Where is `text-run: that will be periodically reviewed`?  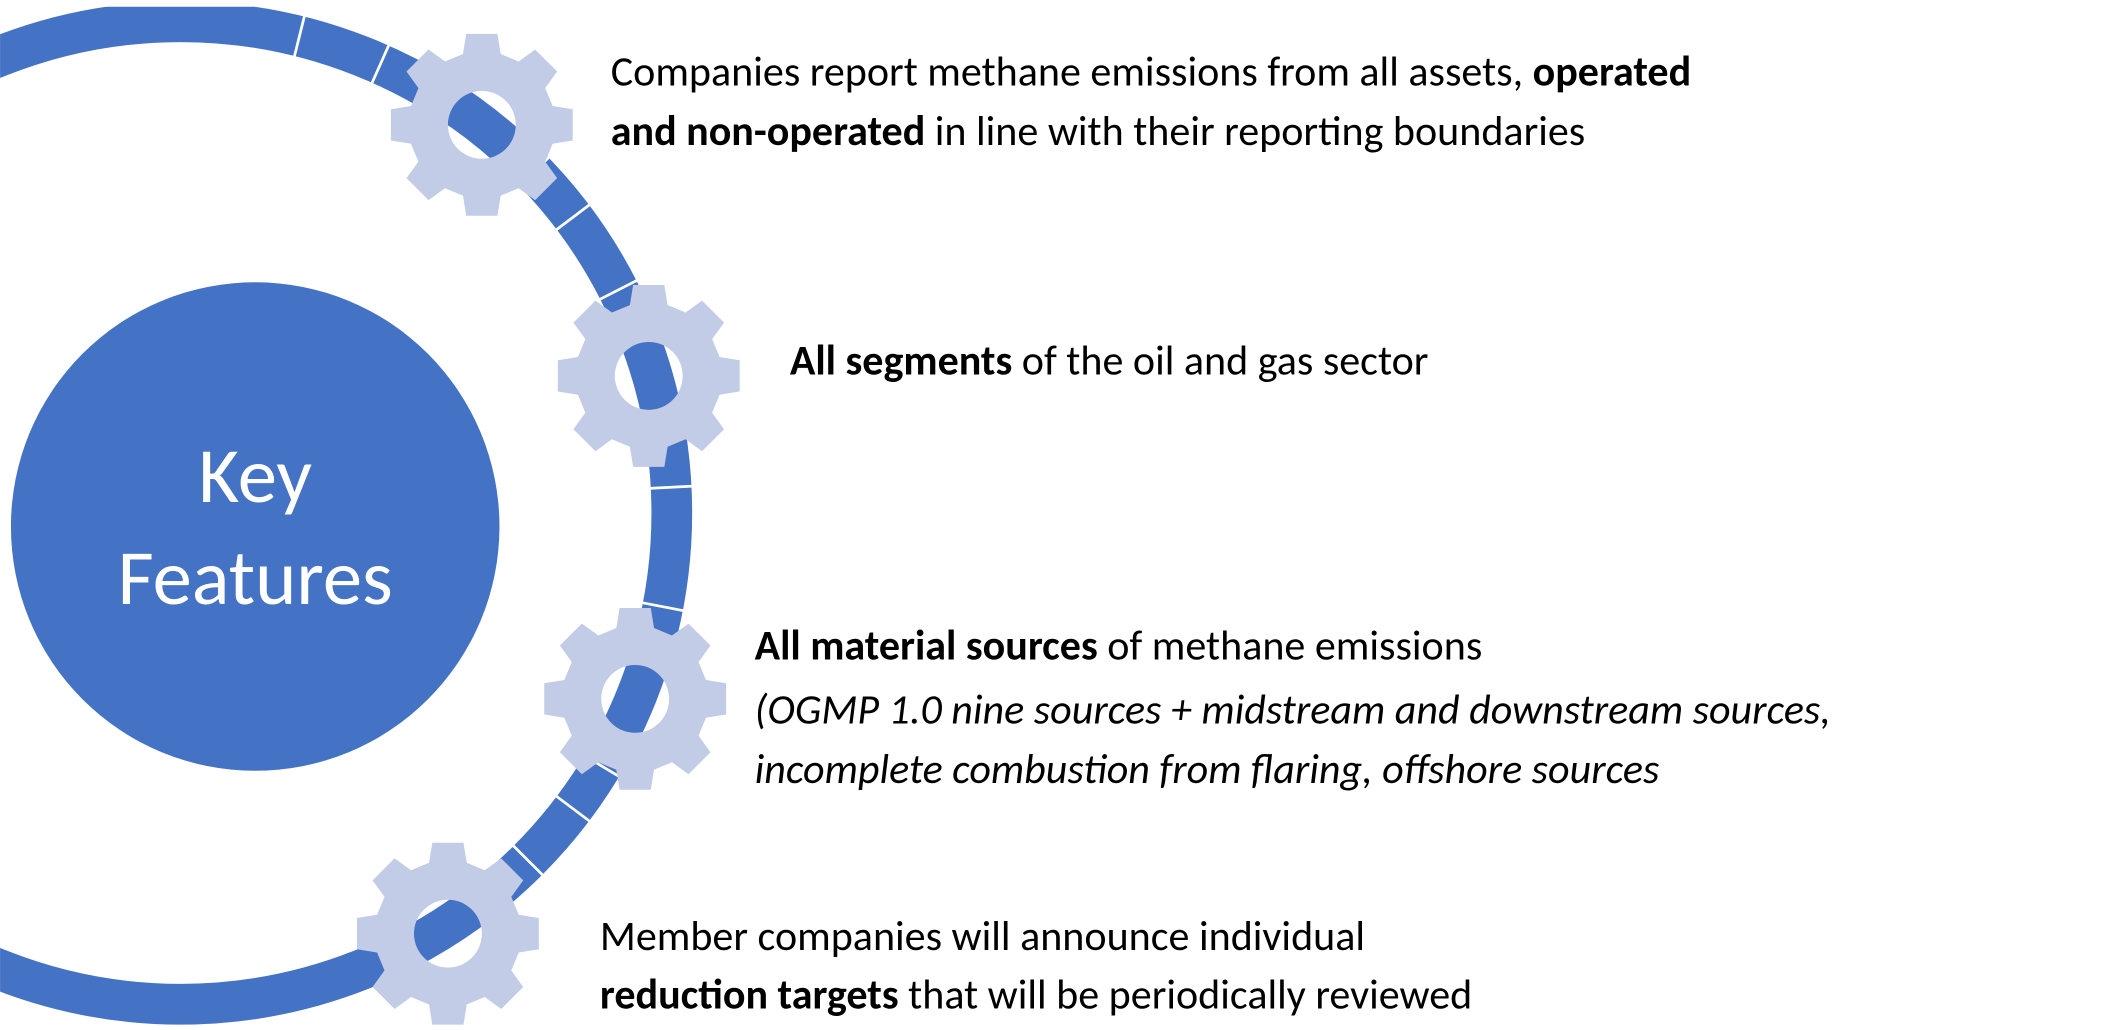
text-run: that will be periodically reviewed is located at coordinates (1186, 994).